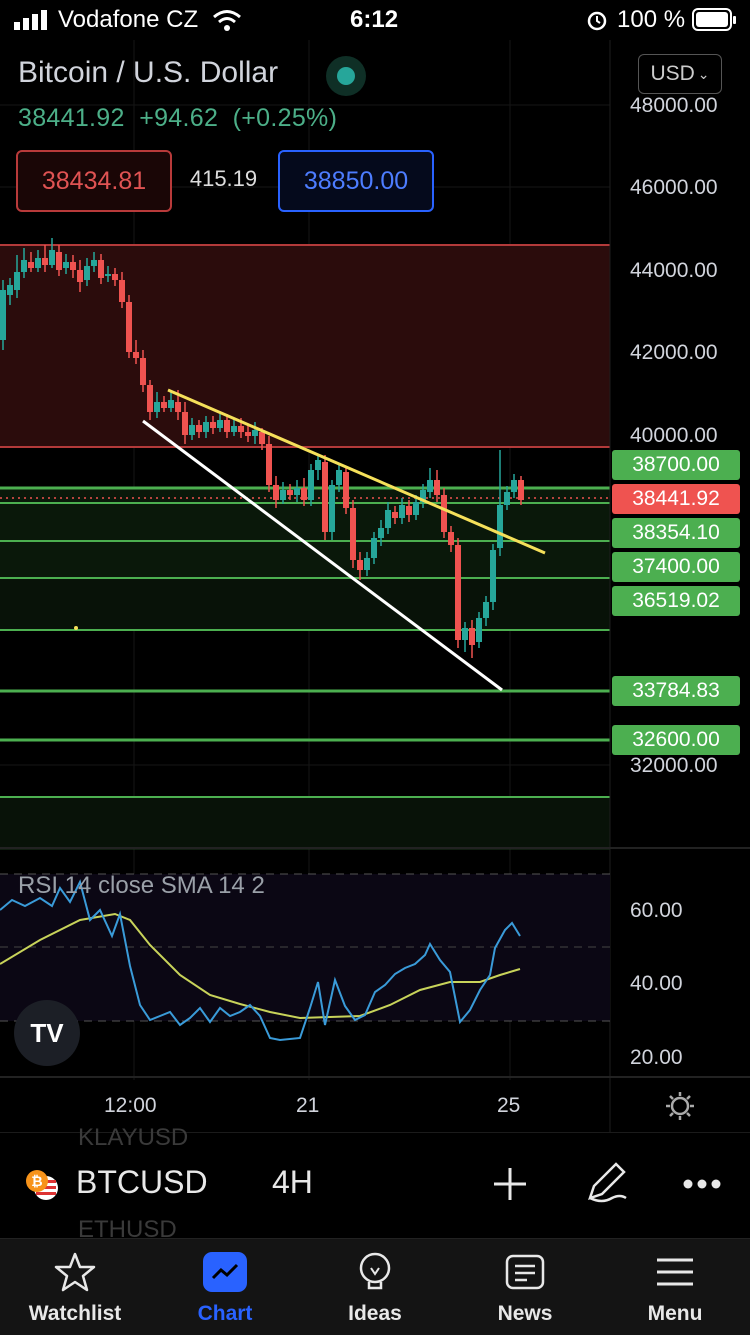  Describe the element at coordinates (47, 1033) in the screenshot. I see `tradingview-logo: TV` at that location.